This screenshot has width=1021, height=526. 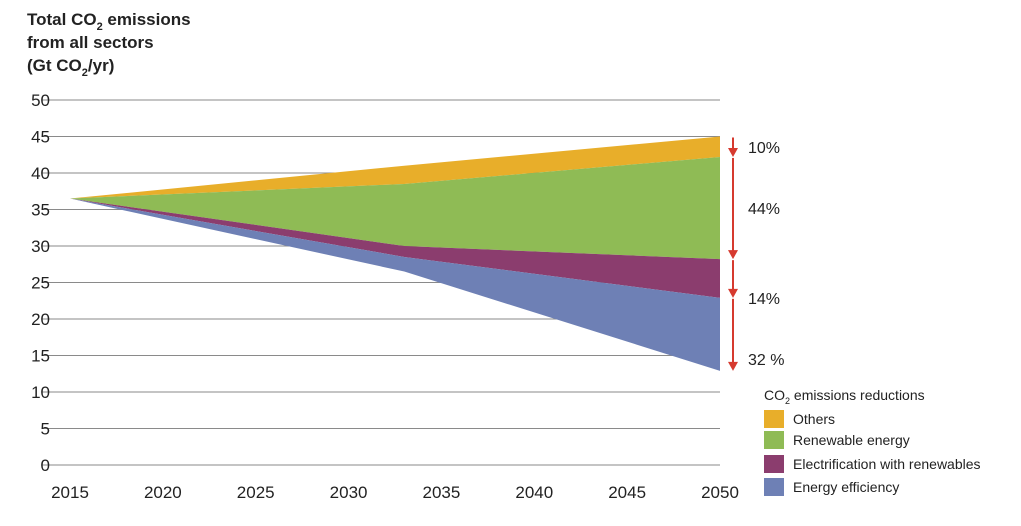 What do you see at coordinates (395, 167) in the screenshot?
I see `area-others` at bounding box center [395, 167].